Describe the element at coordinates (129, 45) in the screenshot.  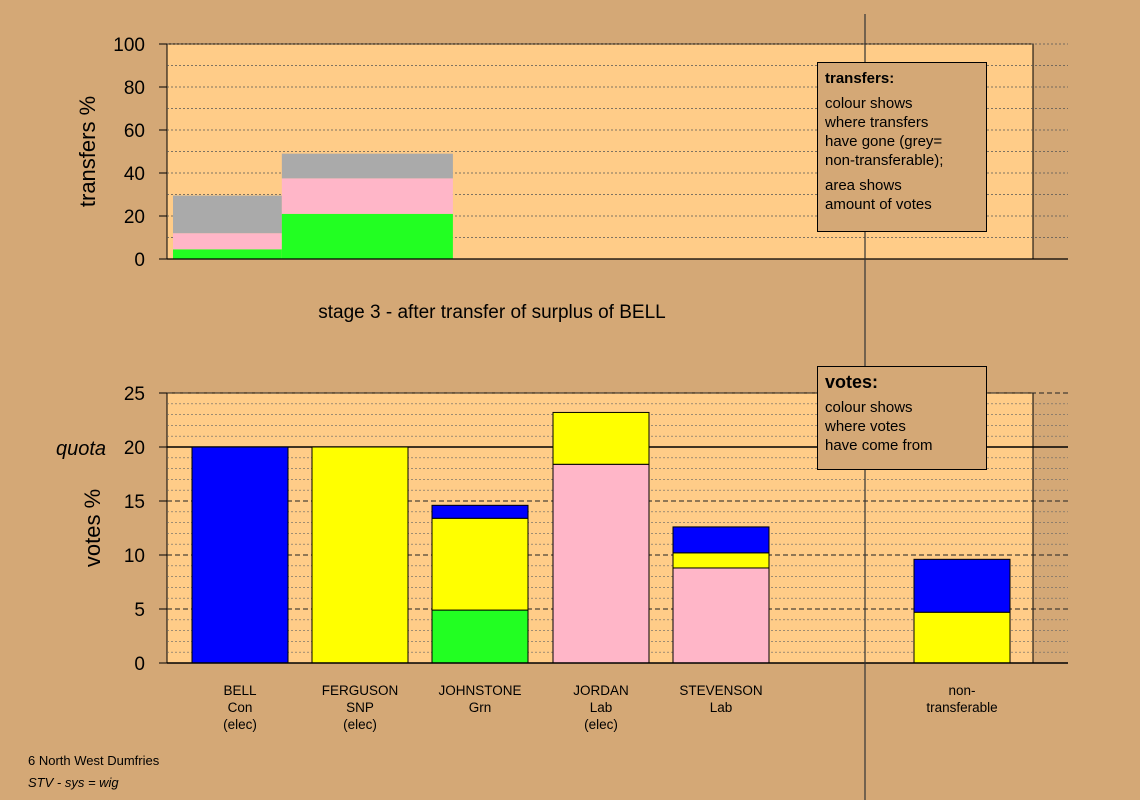
I see `transfers-y-tick-label: 100` at that location.